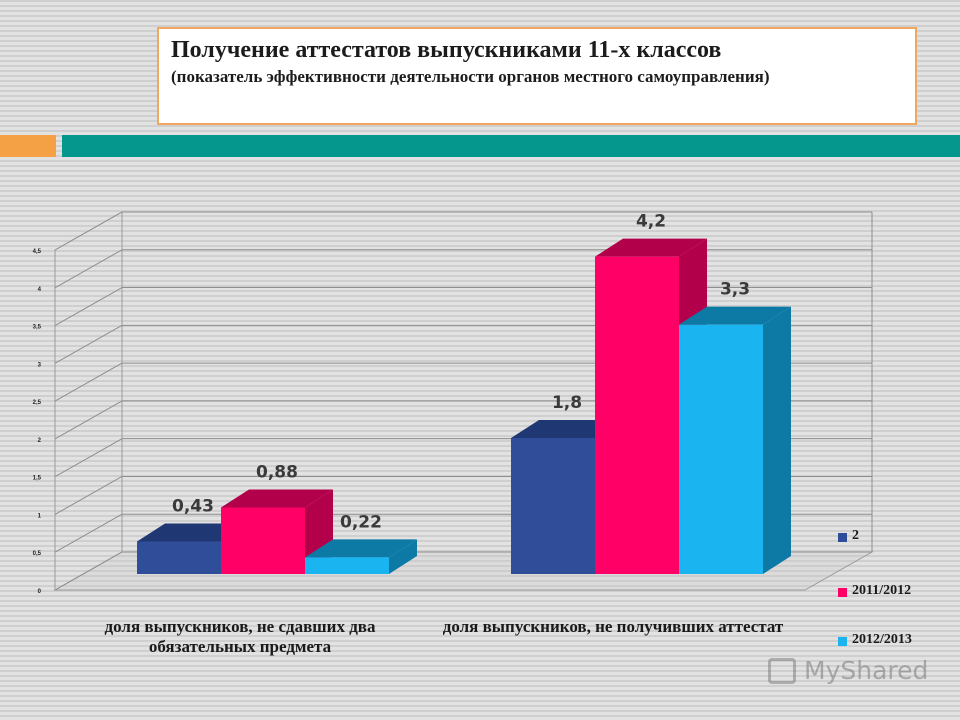 Image resolution: width=960 pixels, height=720 pixels. Describe the element at coordinates (37, 252) in the screenshot. I see `y-tick-label: 4,5` at that location.